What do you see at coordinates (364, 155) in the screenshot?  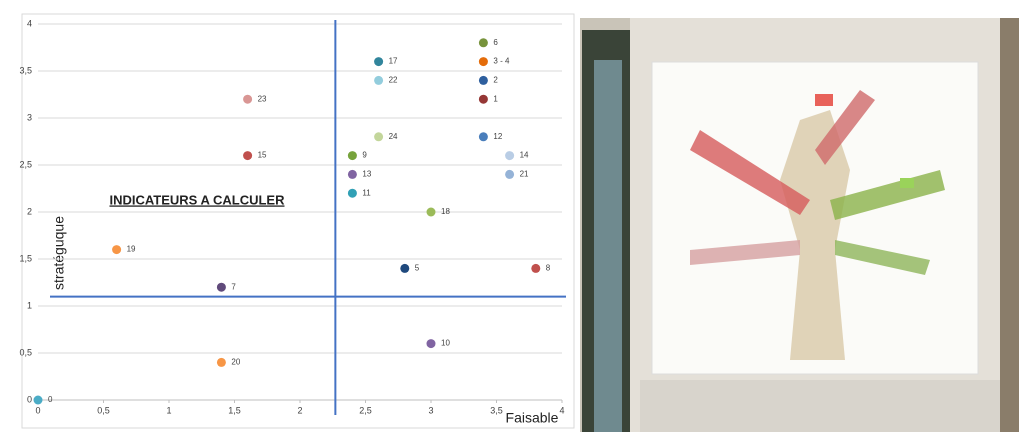 I see `point-label: 9` at bounding box center [364, 155].